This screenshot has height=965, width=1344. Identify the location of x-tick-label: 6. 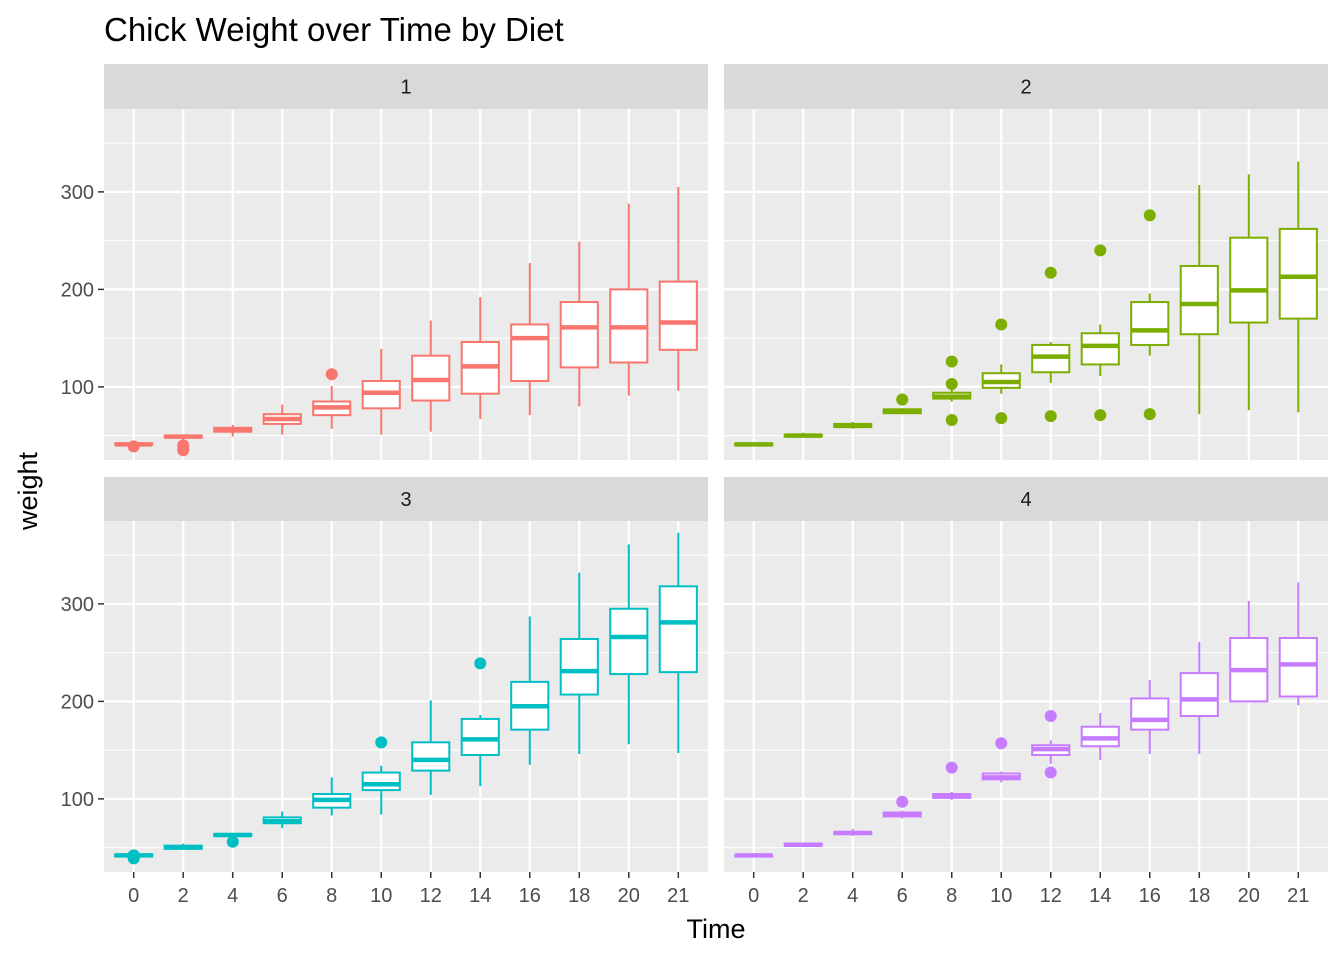
(902, 896).